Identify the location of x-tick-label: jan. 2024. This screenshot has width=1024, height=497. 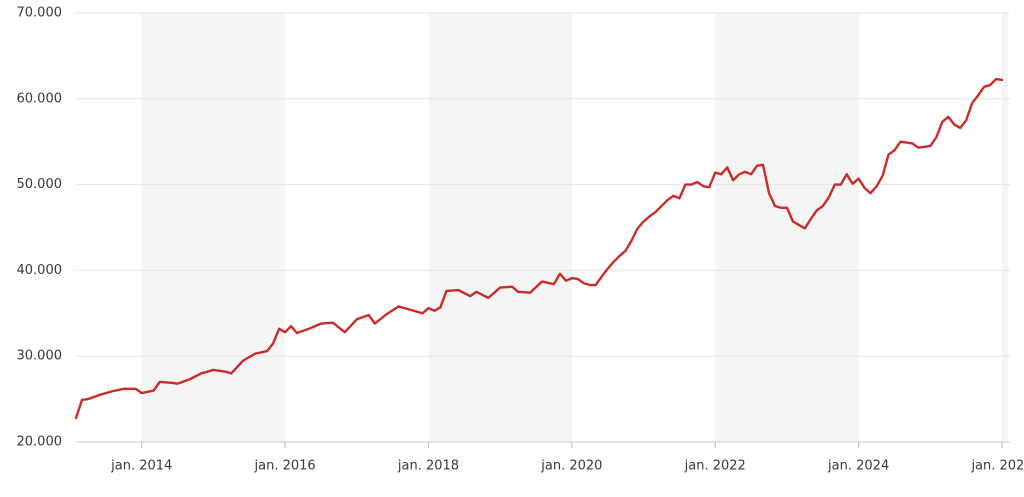
(858, 466).